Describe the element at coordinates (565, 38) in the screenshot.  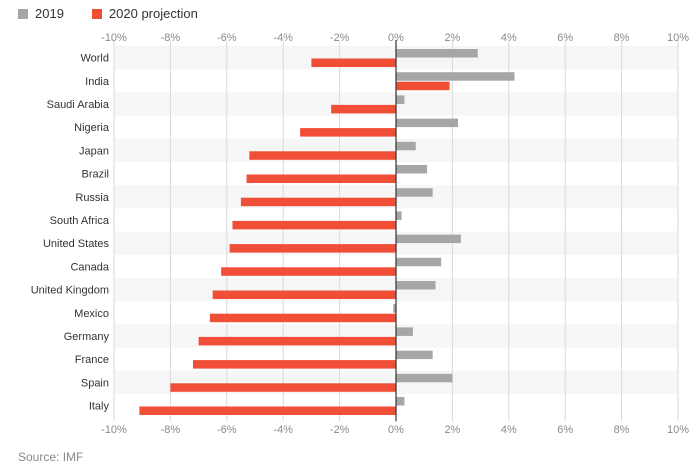
I see `x-tick-label-top: 6%` at that location.